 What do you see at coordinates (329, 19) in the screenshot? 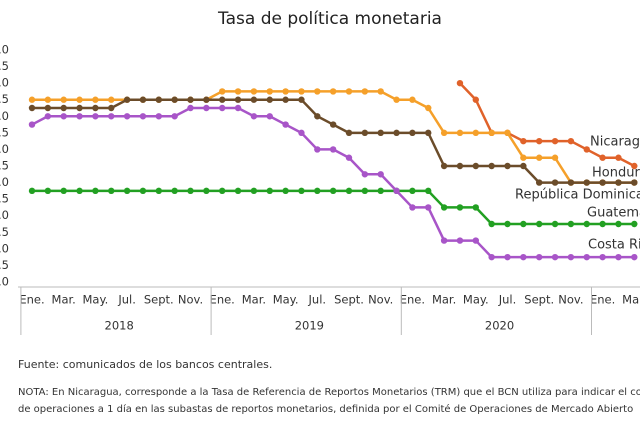
I see `chart-title: Tasa de política monetaria` at bounding box center [329, 19].